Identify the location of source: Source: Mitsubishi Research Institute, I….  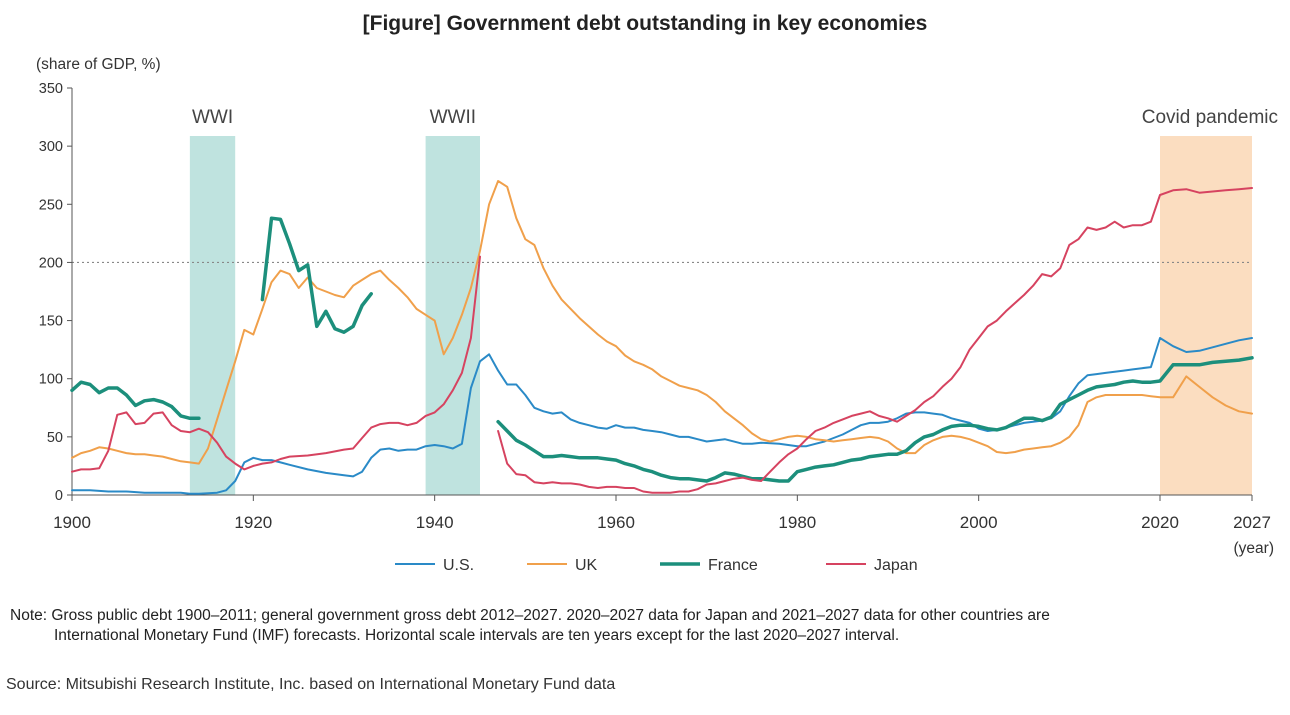
(311, 684).